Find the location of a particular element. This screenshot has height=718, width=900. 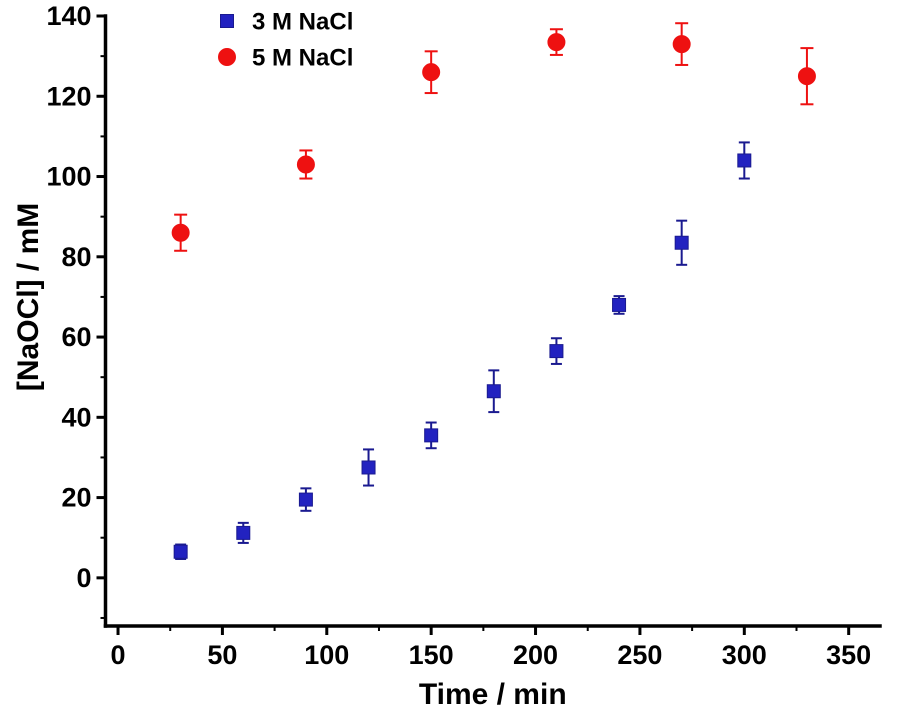

y-tick-label: 140 is located at coordinates (68, 16).